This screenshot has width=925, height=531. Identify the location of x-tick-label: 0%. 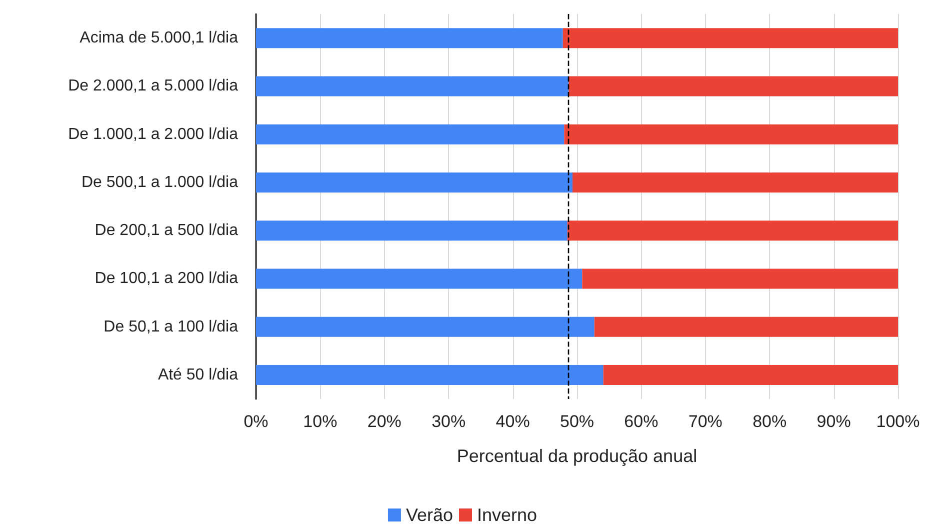
(256, 421).